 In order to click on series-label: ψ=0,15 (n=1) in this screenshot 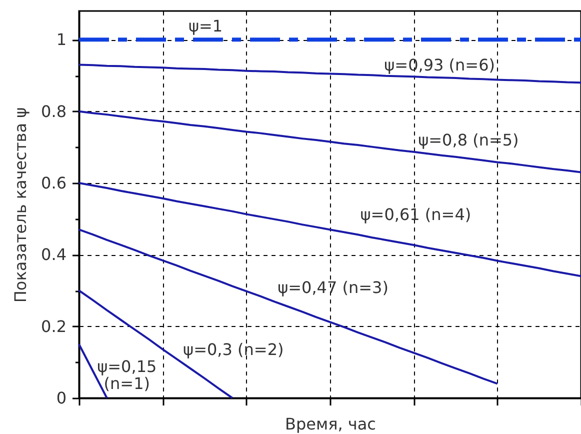, I will do `click(127, 375)`.